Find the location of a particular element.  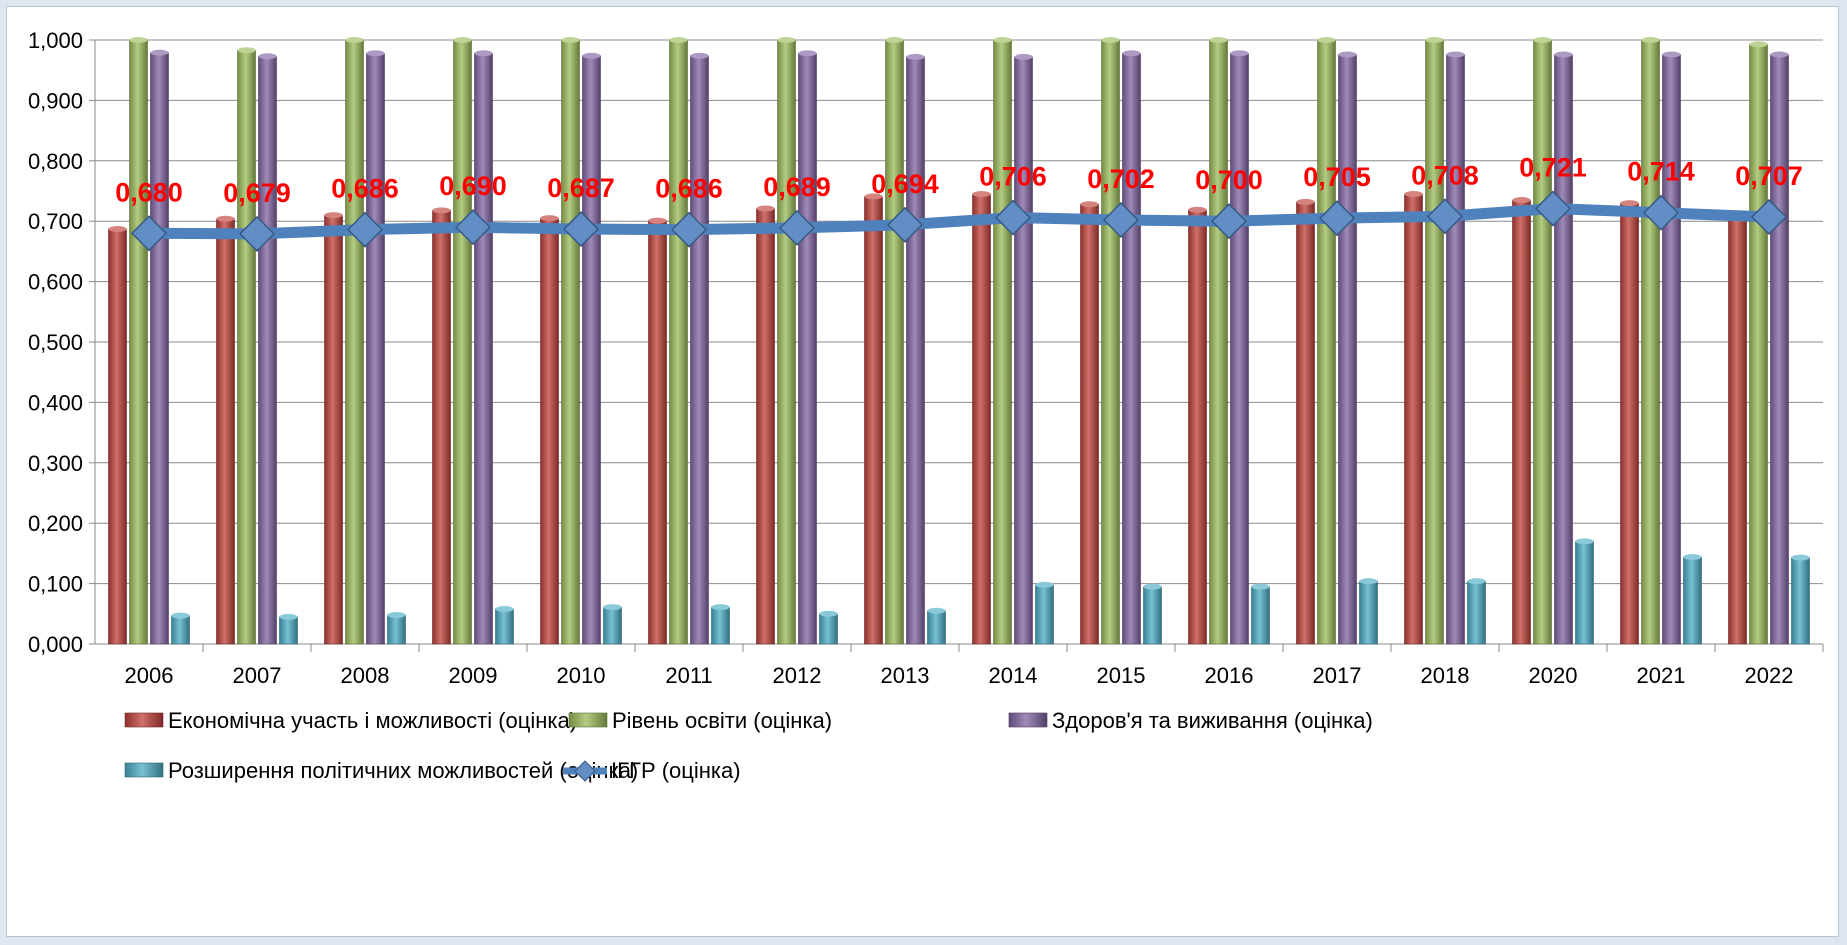

data-label: 0,714 is located at coordinates (1661, 172).